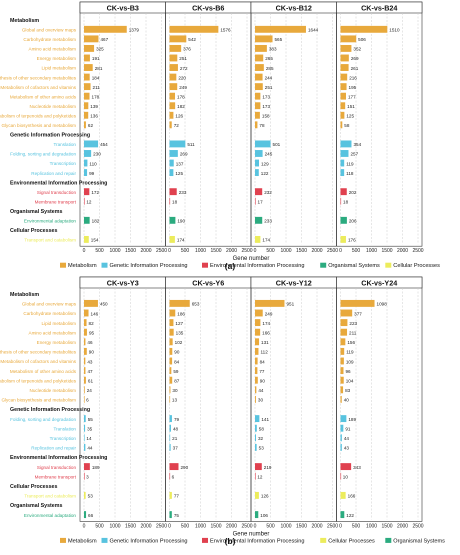 The width and height of the screenshot is (460, 555). Describe the element at coordinates (261, 201) in the screenshot. I see `bar-value-label: 17` at that location.